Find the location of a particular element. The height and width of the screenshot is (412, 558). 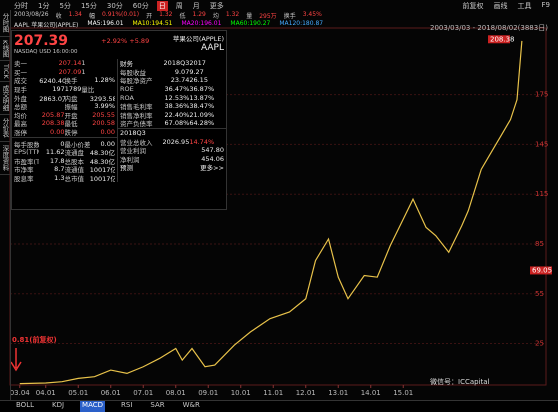

watermark: 微信号：ICCapital is located at coordinates (460, 381).